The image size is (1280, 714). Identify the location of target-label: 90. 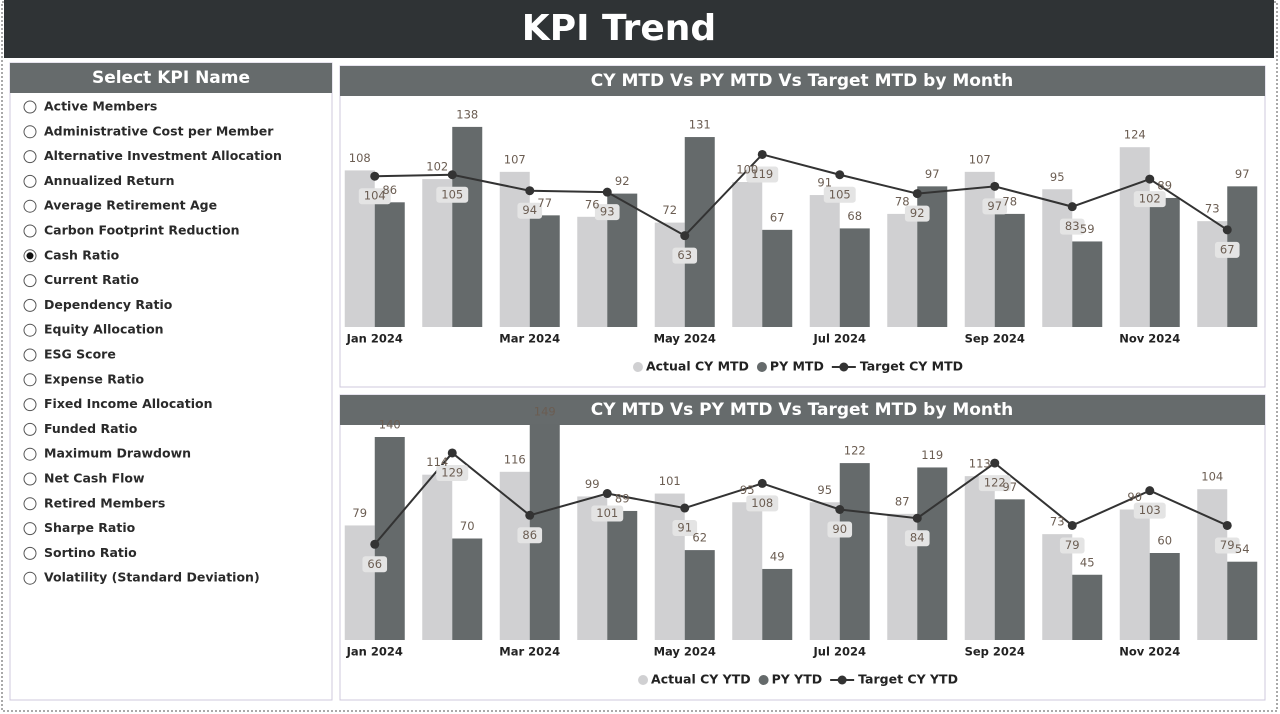
(839, 529).